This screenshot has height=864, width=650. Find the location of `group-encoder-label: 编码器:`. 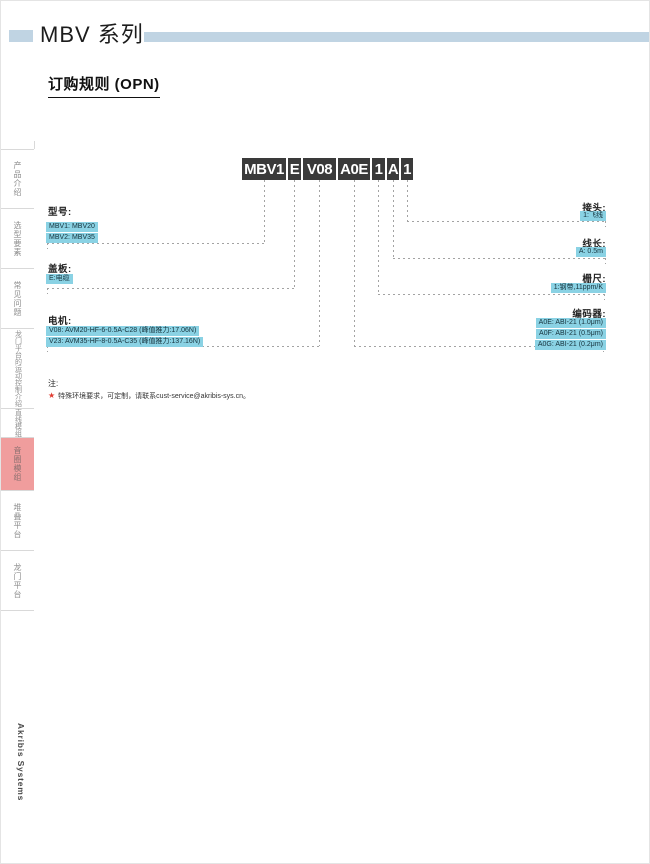

group-encoder-label: 编码器: is located at coordinates (589, 314).